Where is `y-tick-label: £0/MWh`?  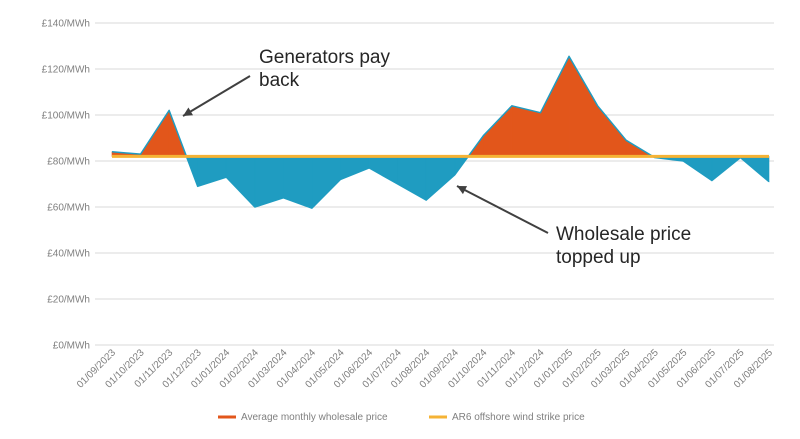
y-tick-label: £0/MWh is located at coordinates (71, 346).